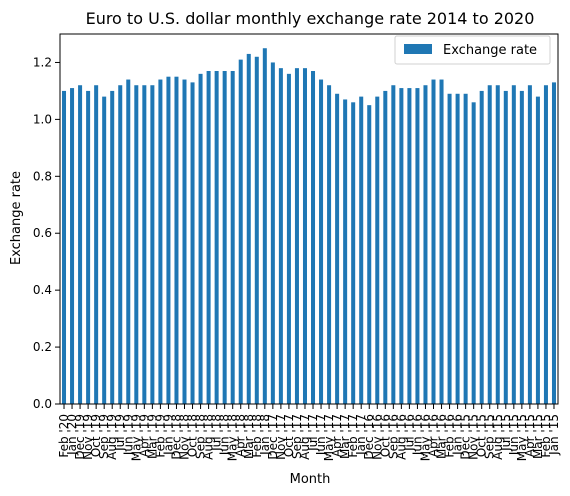 This screenshot has height=496, width=570. What do you see at coordinates (506, 433) in the screenshot?
I see `x-tick-label: Jul '15` at bounding box center [506, 433].